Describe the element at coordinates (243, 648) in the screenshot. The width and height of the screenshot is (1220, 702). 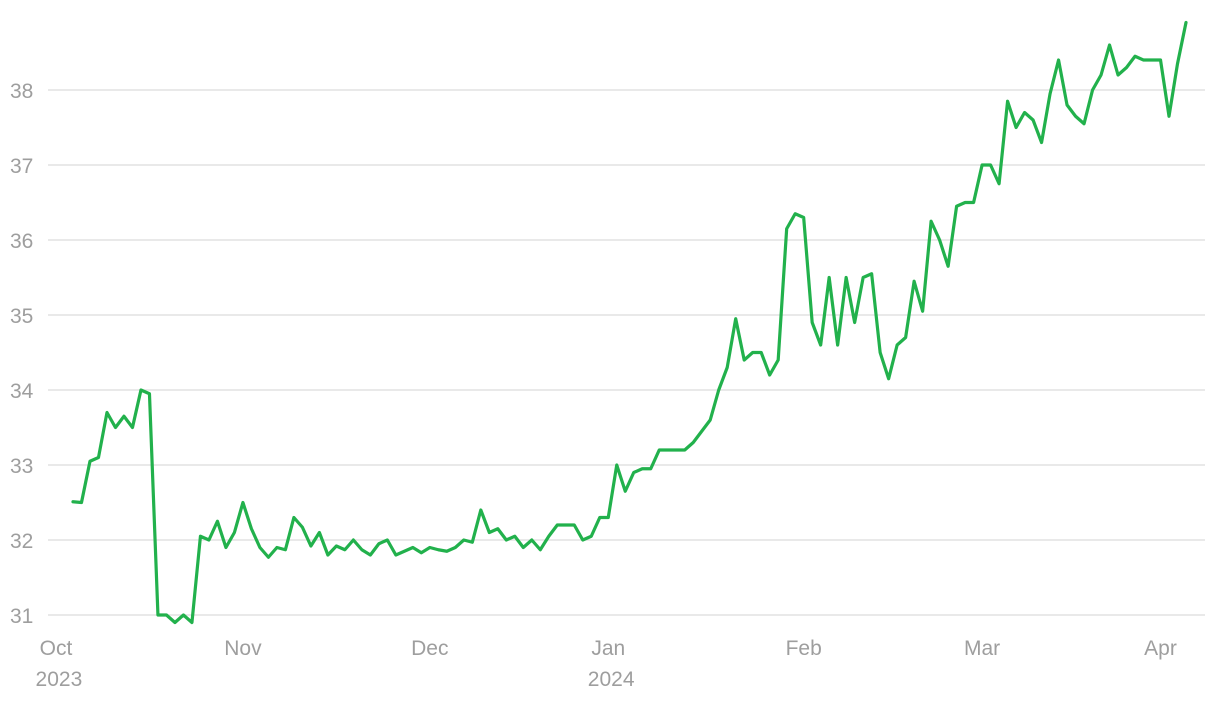
I see `x-tick-label: Nov` at that location.